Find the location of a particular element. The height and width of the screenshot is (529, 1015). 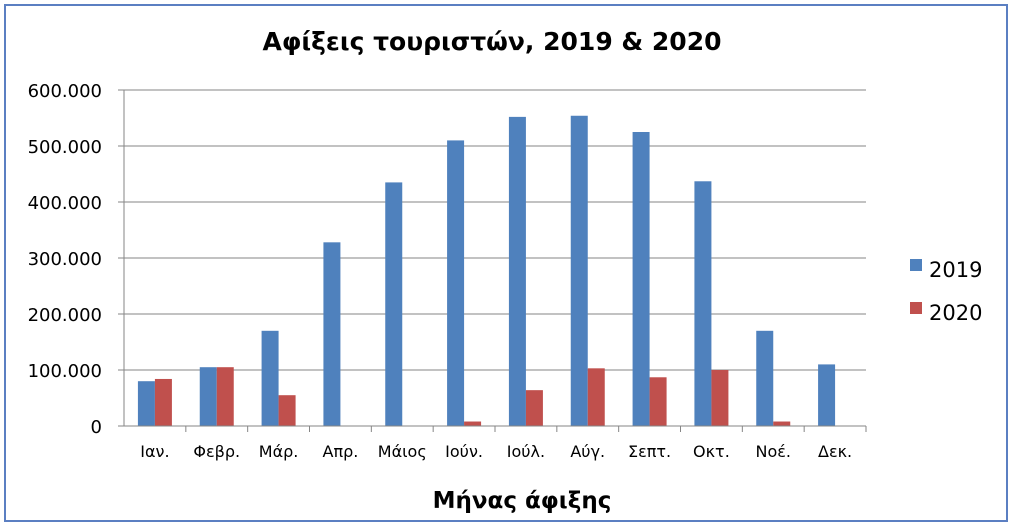

y-tick-label: 300.000 is located at coordinates (65, 259).